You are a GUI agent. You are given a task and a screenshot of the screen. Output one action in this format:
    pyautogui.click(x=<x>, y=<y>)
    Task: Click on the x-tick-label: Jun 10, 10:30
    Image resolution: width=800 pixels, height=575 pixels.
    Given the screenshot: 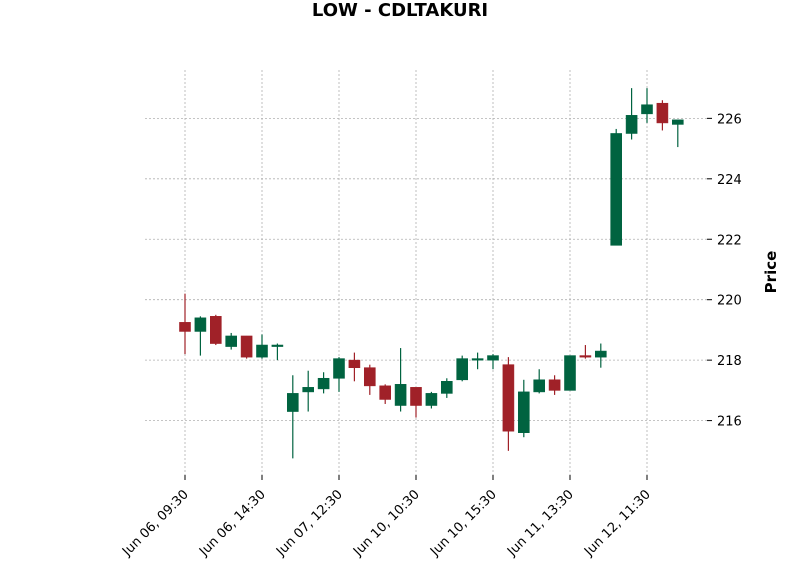 What is the action you would take?
    pyautogui.click(x=386, y=523)
    